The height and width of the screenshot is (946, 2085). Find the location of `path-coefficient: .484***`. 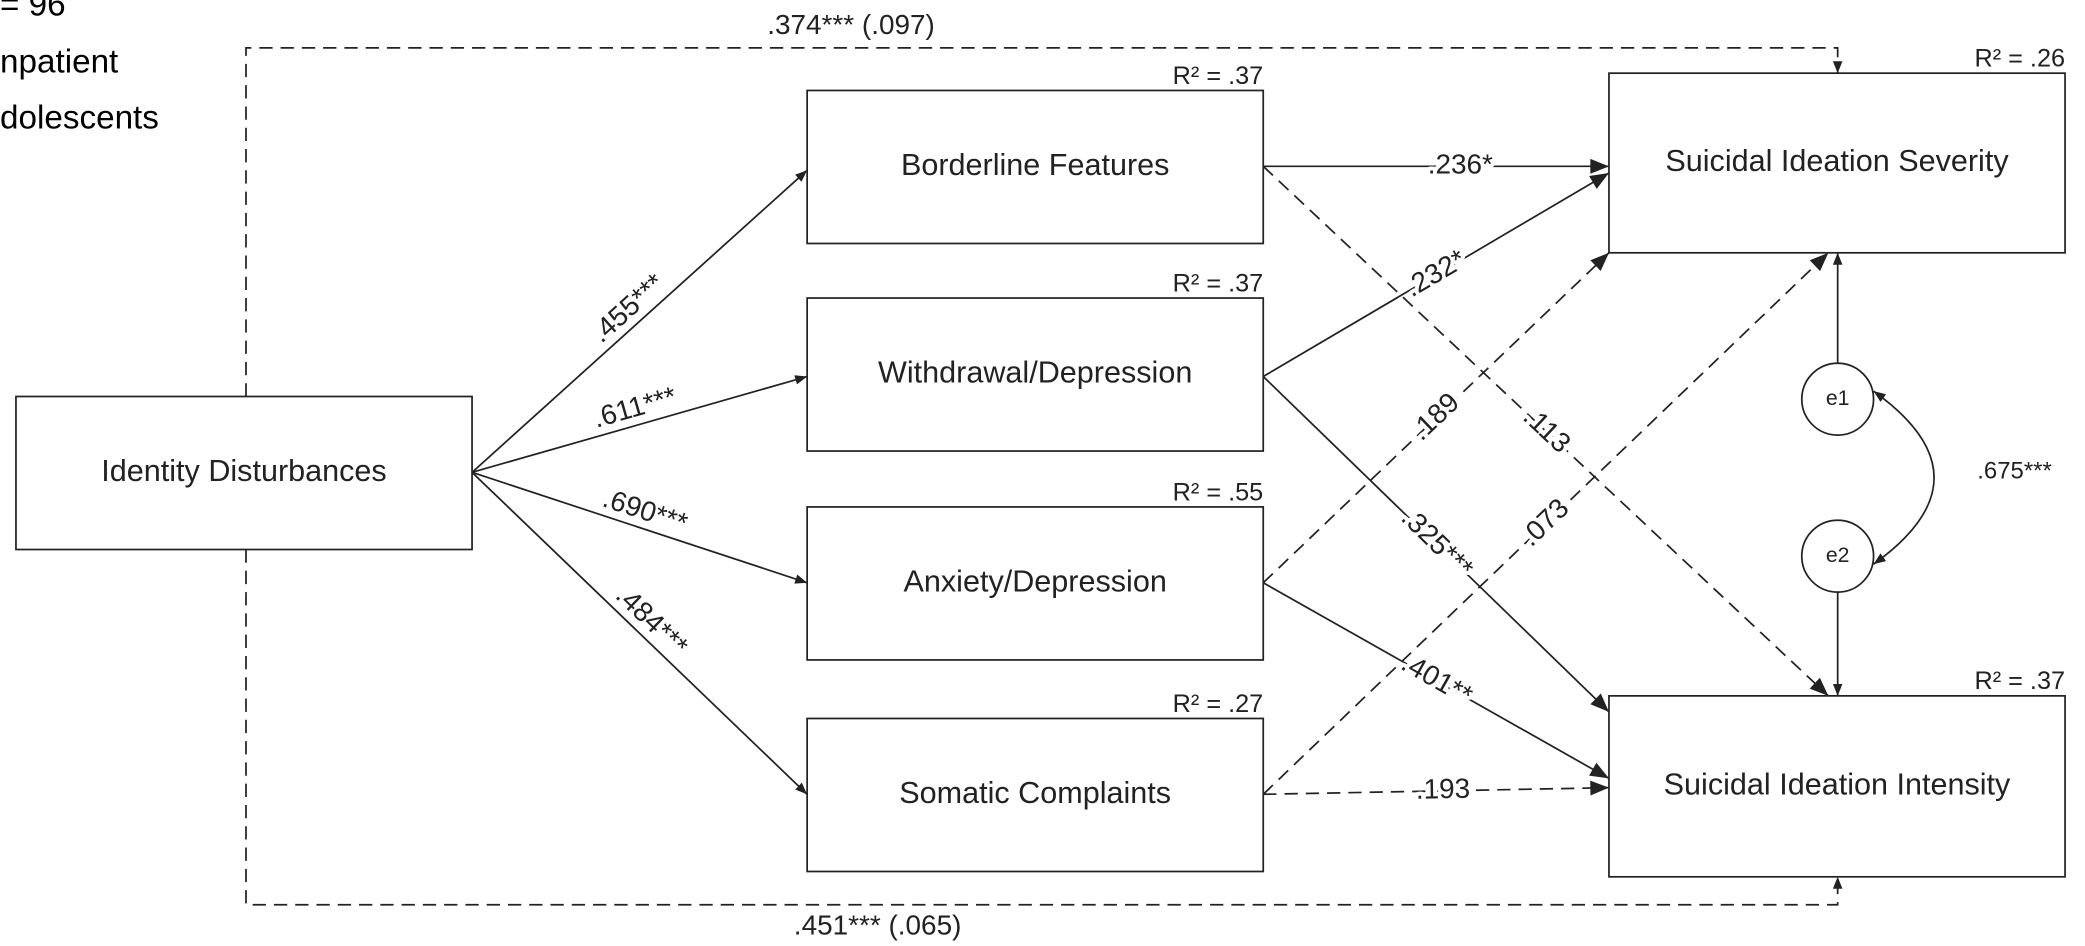

path-coefficient: .484*** is located at coordinates (652, 620).